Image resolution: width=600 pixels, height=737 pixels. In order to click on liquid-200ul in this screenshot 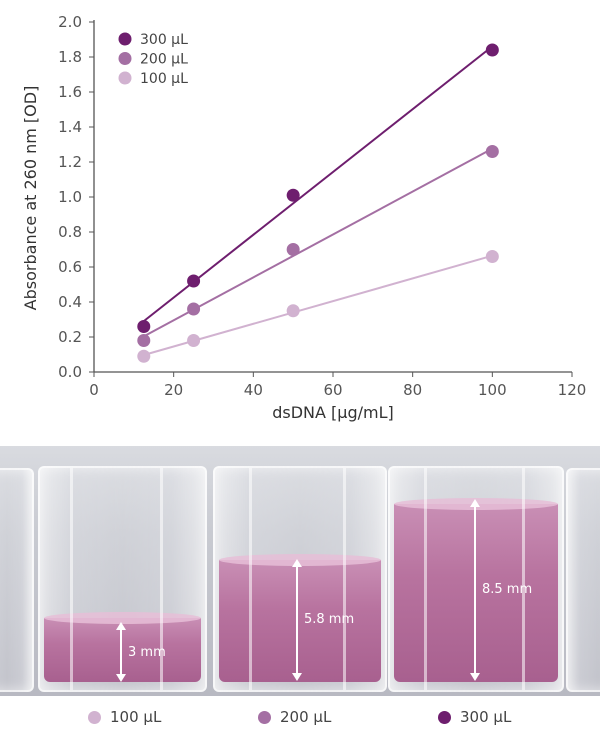, I will do `click(300, 618)`.